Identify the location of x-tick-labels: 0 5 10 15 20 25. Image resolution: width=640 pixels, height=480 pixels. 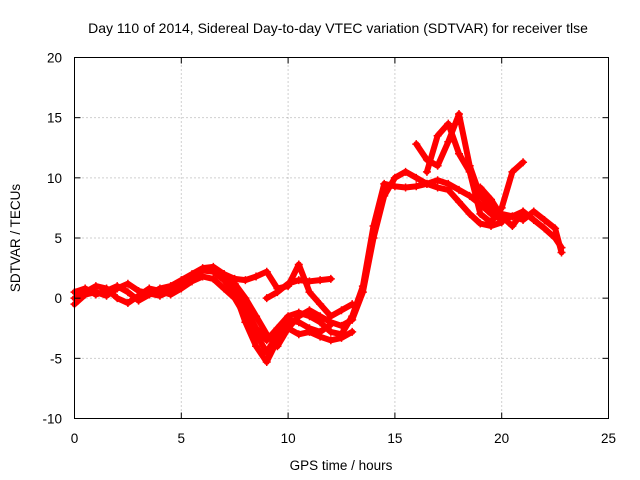
(343, 438).